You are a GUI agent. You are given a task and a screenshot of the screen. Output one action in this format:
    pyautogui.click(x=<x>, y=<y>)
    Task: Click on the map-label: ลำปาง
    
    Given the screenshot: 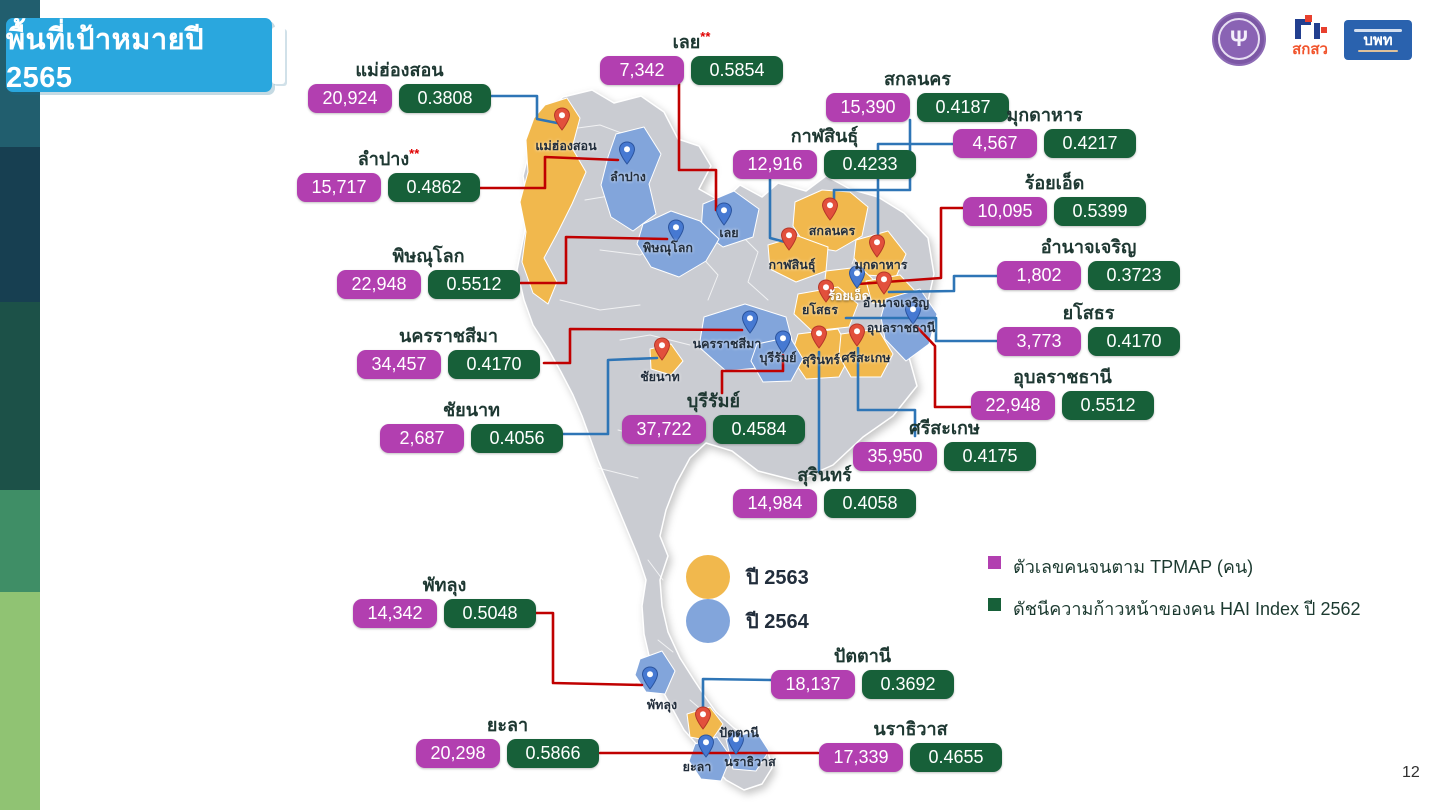 What is the action you would take?
    pyautogui.click(x=628, y=177)
    